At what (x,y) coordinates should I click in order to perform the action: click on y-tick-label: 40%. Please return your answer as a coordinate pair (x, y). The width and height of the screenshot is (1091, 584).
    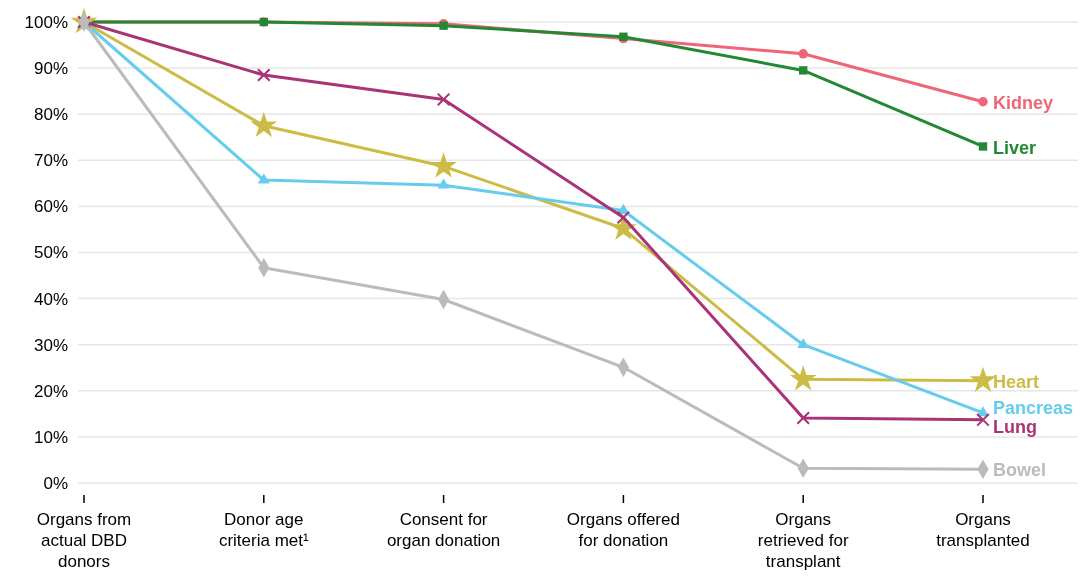
    Looking at the image, I should click on (50, 299).